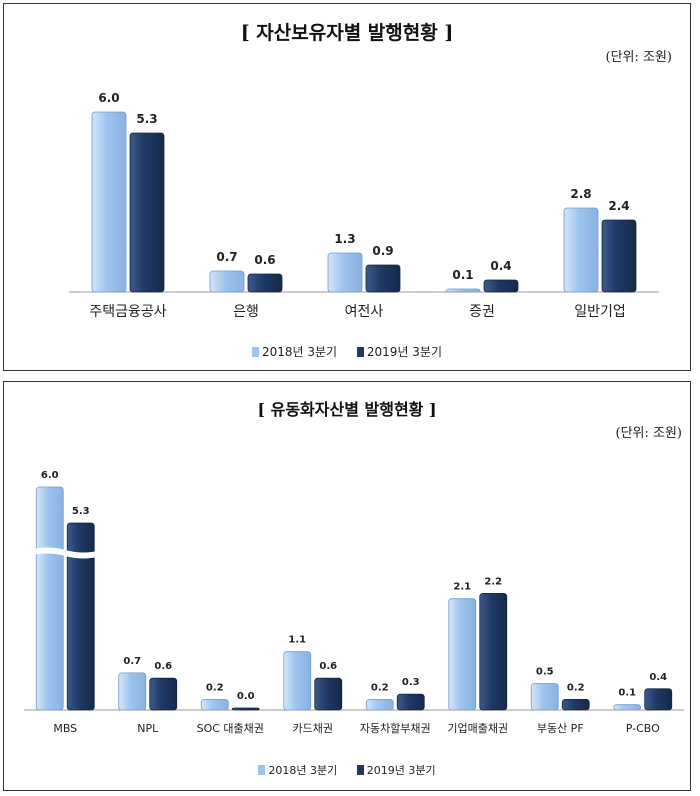 This screenshot has width=700, height=796. I want to click on data-label: 1.1, so click(297, 640).